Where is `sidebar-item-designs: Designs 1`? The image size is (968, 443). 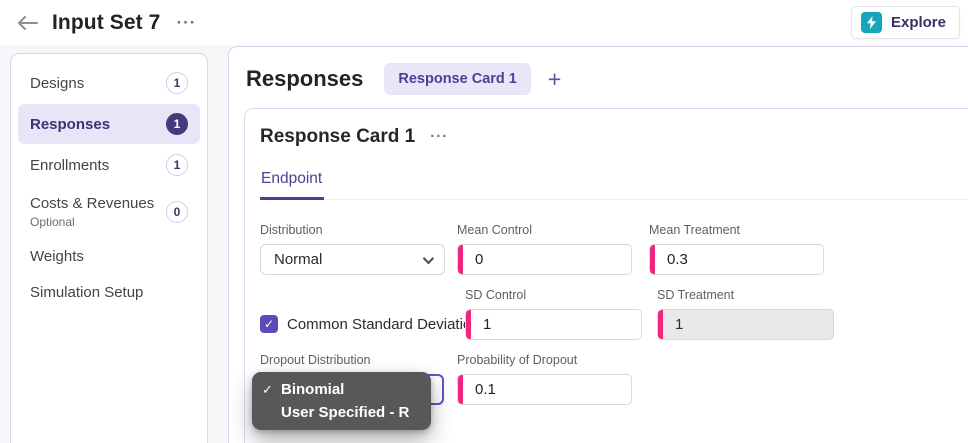 sidebar-item-designs: Designs 1 is located at coordinates (109, 83).